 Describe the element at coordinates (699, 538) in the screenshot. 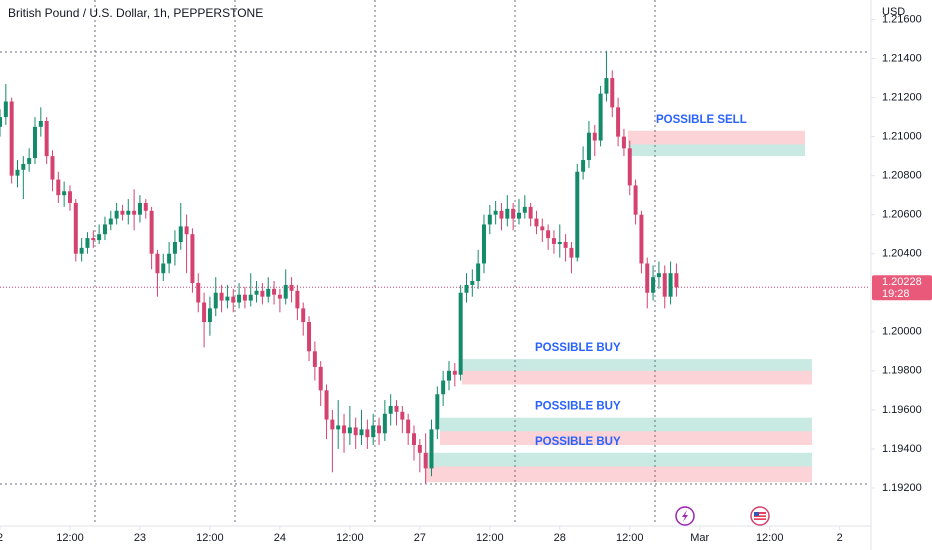

I see `x-tick-label: Mar` at that location.